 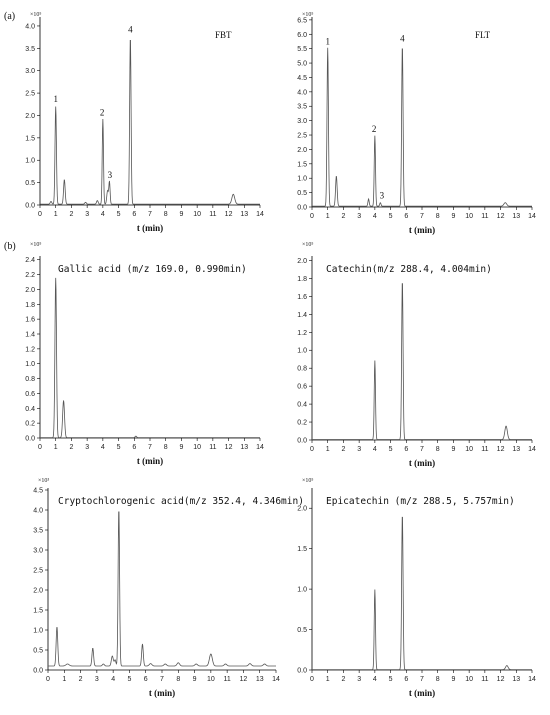 I want to click on cryptochlorogenic-acid-x-tick-label: 13, so click(x=260, y=679).